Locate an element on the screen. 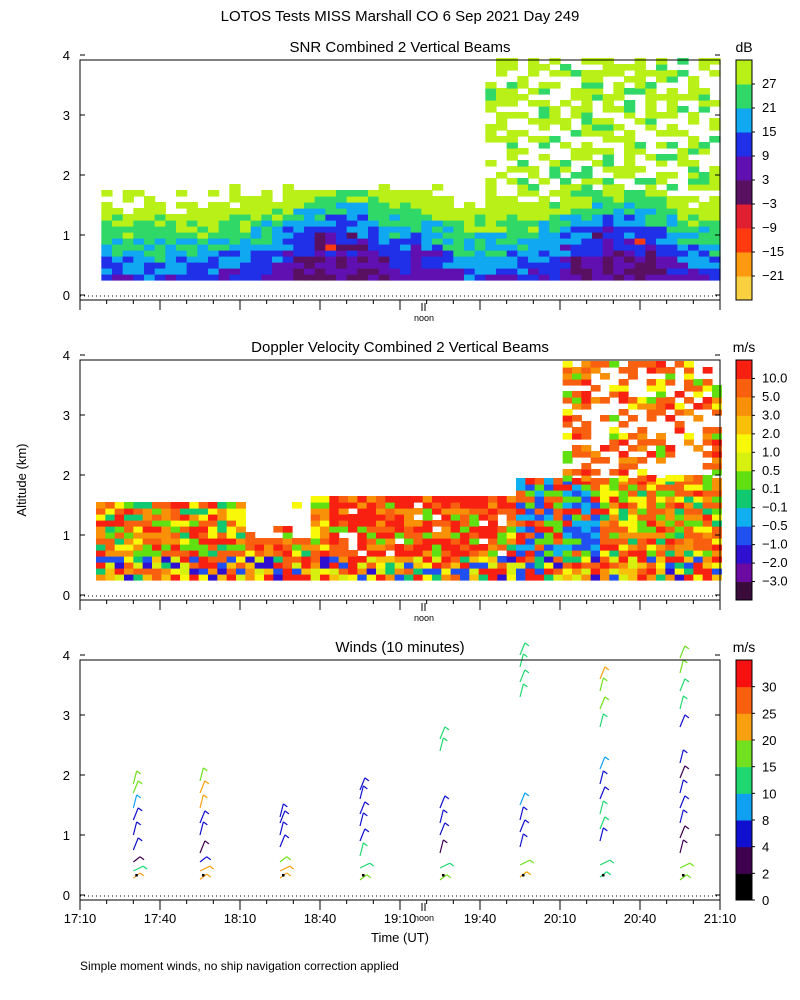 The image size is (800, 1000). colorbar-label: 0.5 is located at coordinates (771, 470).